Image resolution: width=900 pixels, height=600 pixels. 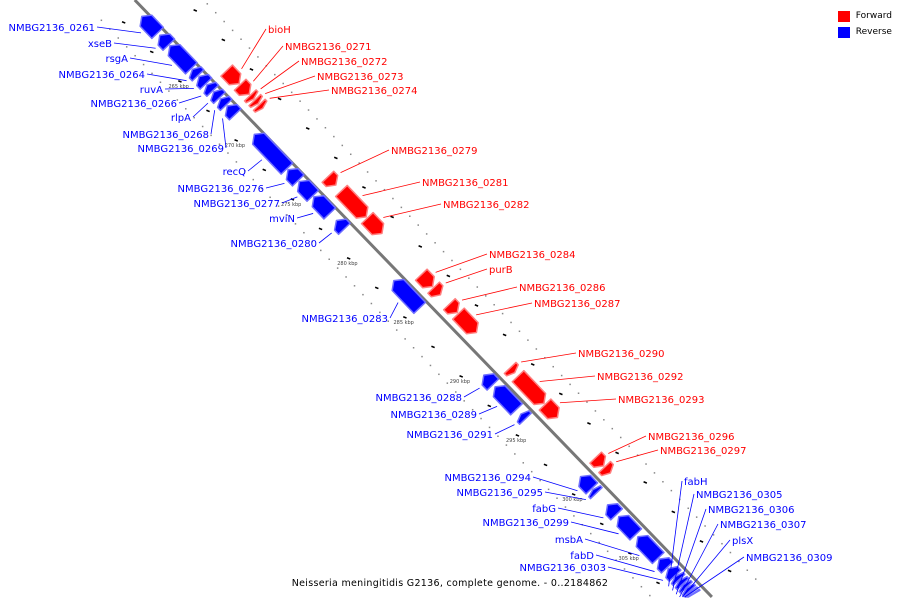 I want to click on gene-label: rsgA, so click(x=116, y=59).